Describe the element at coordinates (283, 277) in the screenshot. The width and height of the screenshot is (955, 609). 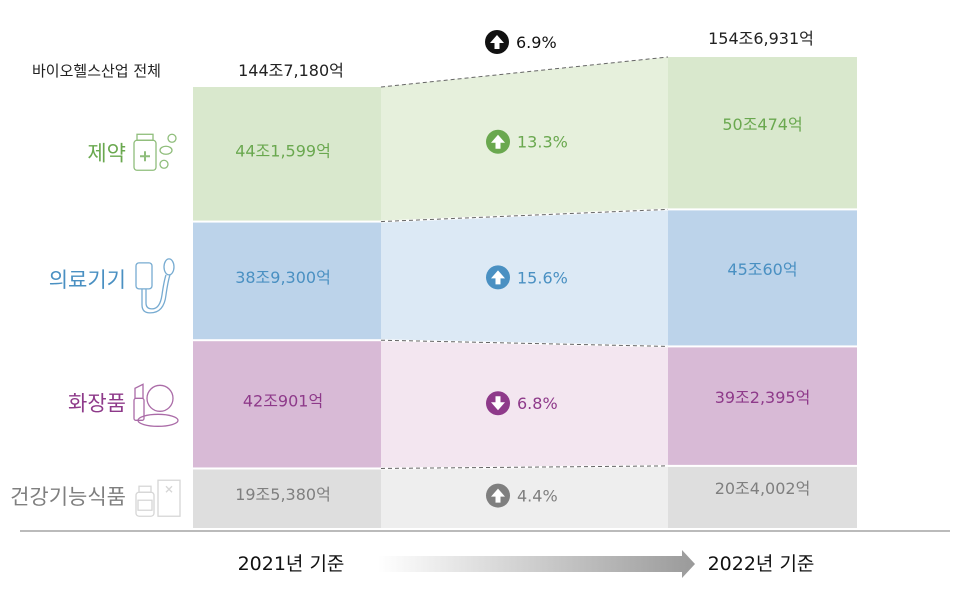
I see `value-label-2021: 38조9,300억` at that location.